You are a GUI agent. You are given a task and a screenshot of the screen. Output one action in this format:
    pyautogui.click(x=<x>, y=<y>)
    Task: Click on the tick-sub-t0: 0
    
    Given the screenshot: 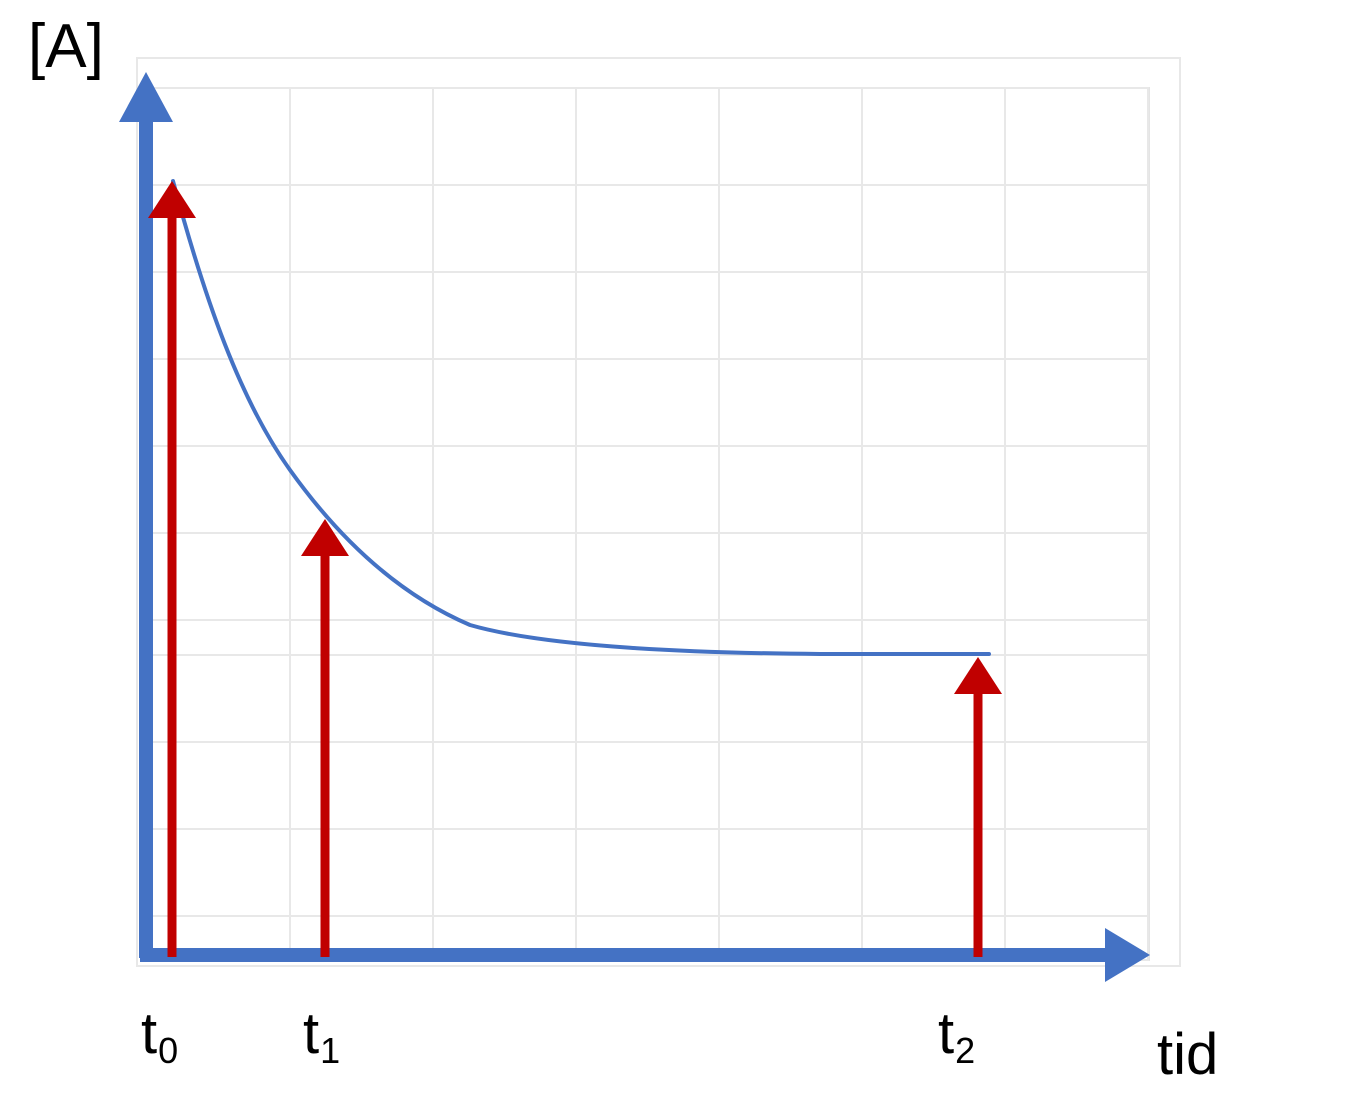 What is the action you would take?
    pyautogui.click(x=168, y=1050)
    